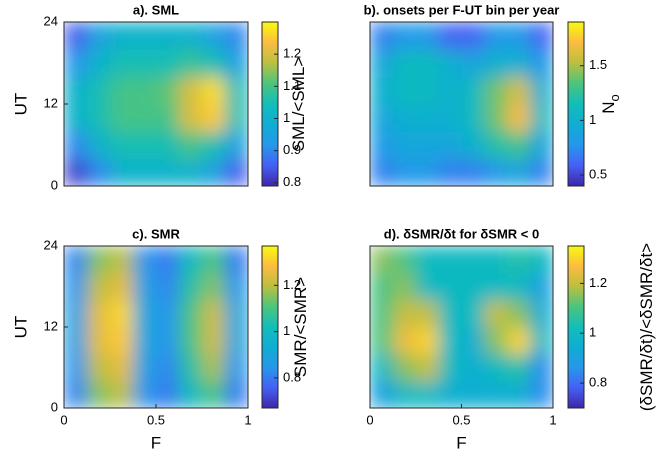 This screenshot has height=464, width=670. Describe the element at coordinates (462, 9) in the screenshot. I see `panel-title: b). onsets per F-UT bin per year` at that location.